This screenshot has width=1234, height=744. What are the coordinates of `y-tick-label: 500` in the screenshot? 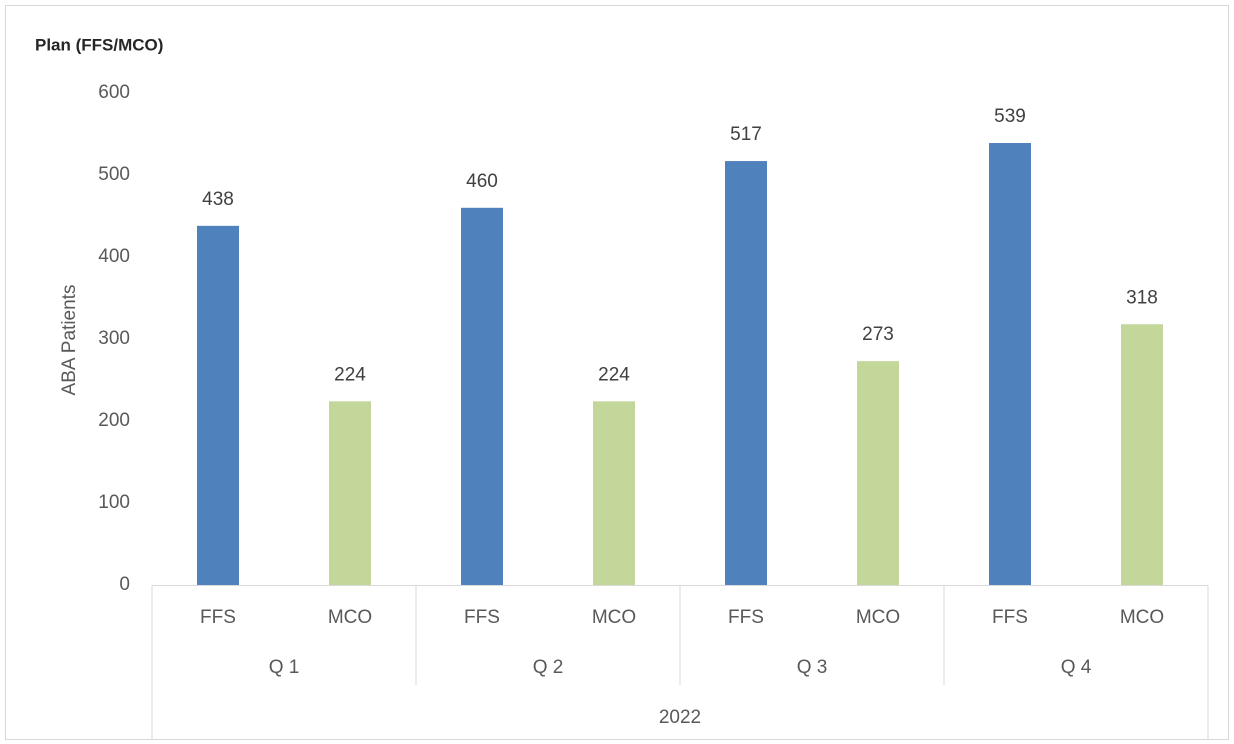 It's located at (114, 174).